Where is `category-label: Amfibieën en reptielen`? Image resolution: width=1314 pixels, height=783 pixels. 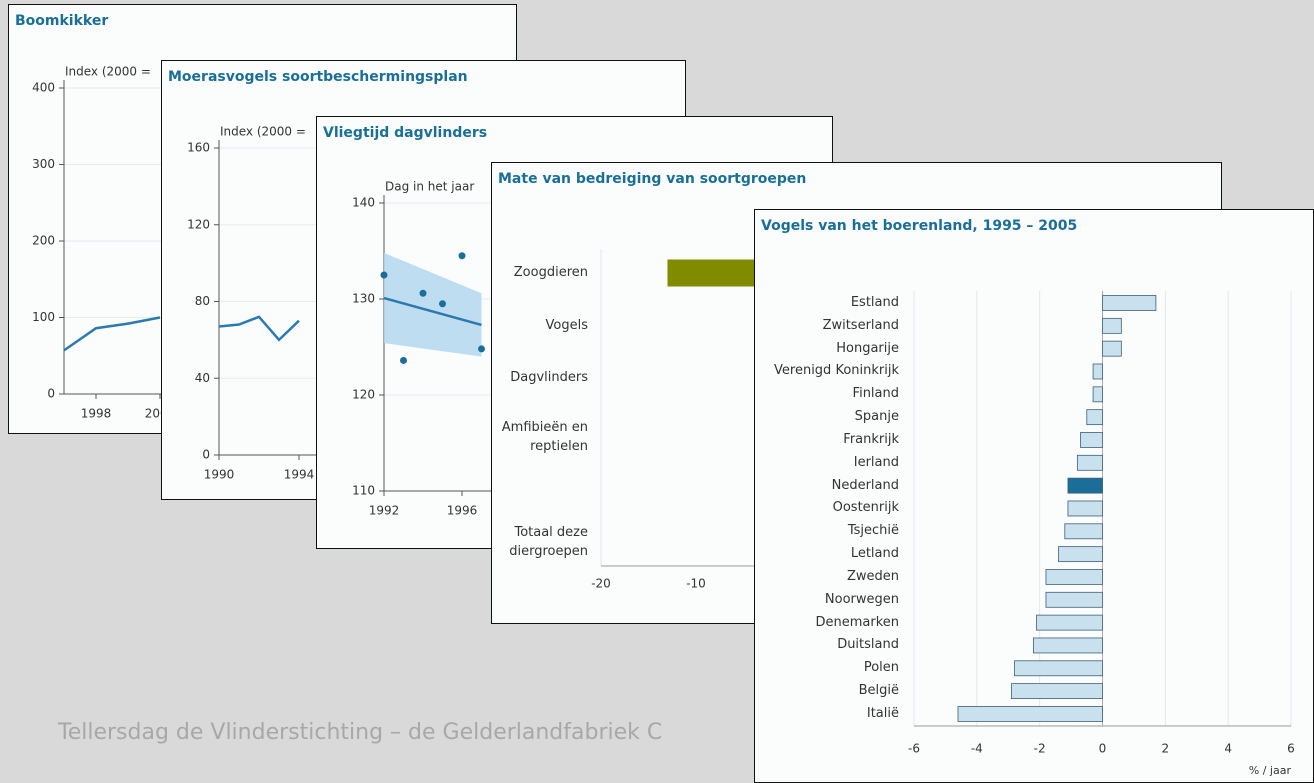 category-label: Amfibieën en reptielen is located at coordinates (544, 437).